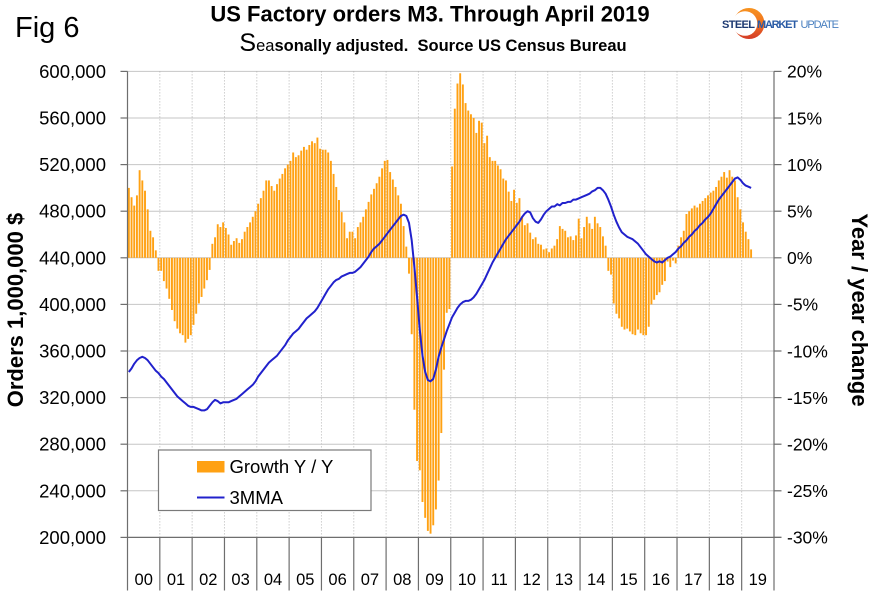  What do you see at coordinates (804, 165) in the screenshot?
I see `svg-text: 10%` at bounding box center [804, 165].